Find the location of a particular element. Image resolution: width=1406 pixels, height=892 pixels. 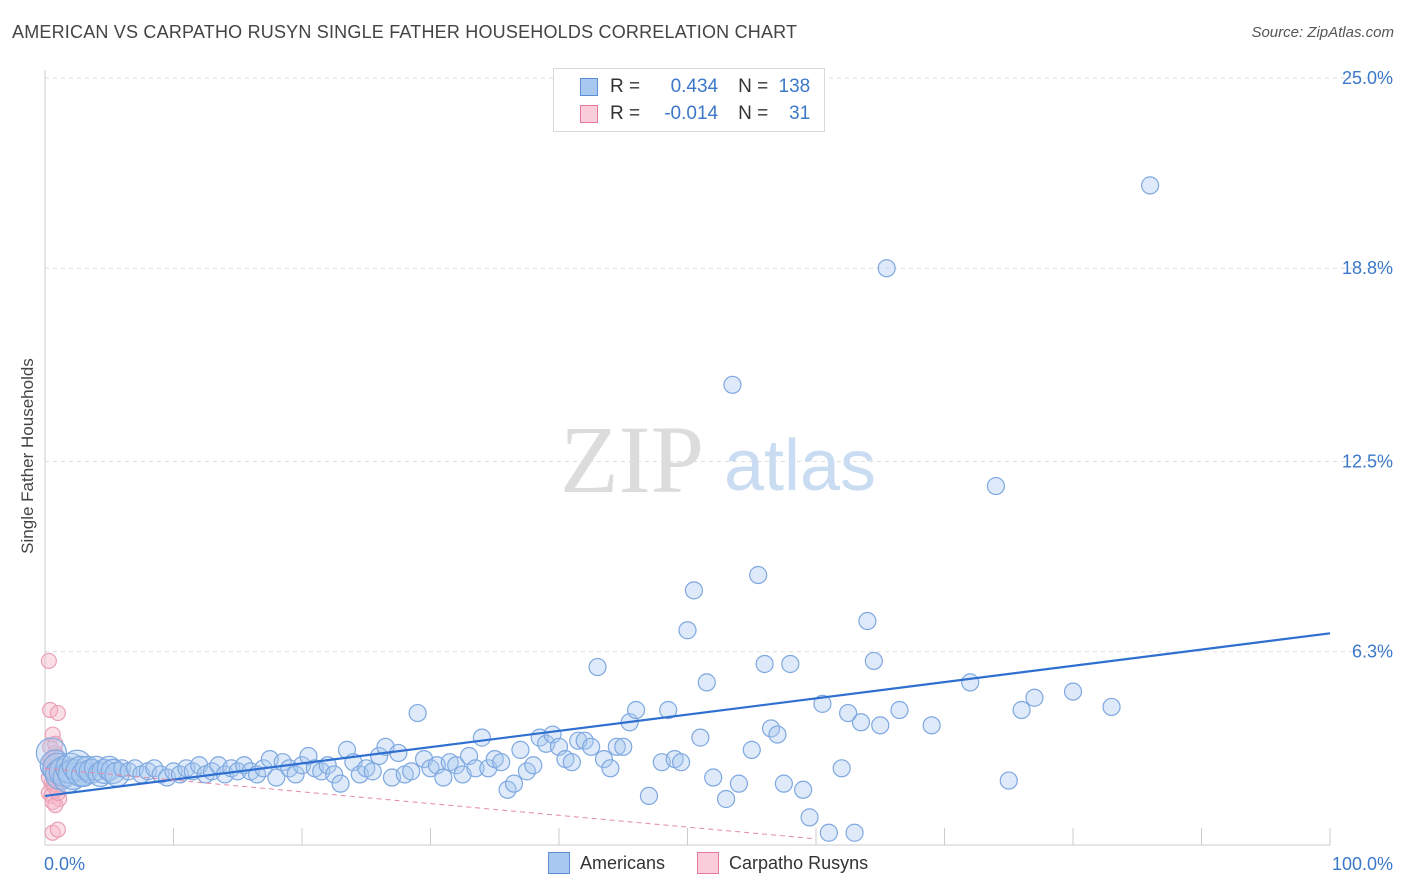

y-tick-label: 25.0% is located at coordinates (1367, 78).